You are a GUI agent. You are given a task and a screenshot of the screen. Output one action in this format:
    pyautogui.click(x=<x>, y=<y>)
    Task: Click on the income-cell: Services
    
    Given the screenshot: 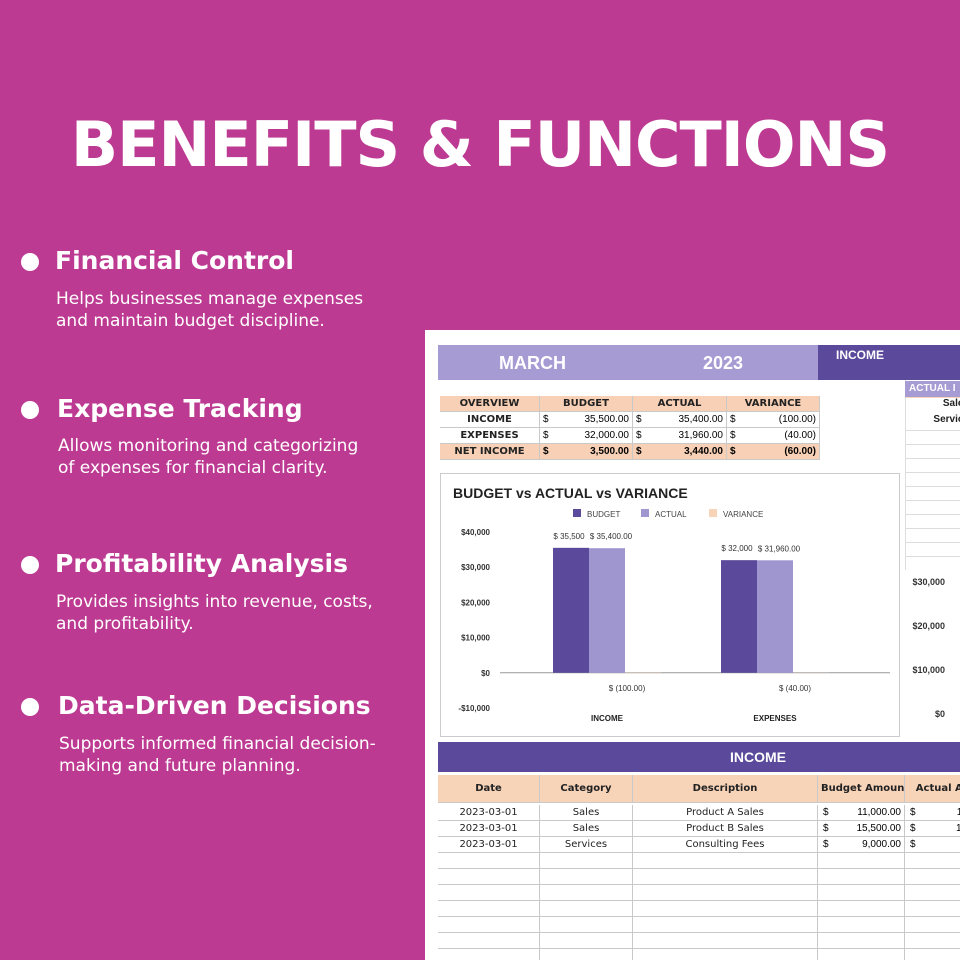 What is the action you would take?
    pyautogui.click(x=586, y=845)
    